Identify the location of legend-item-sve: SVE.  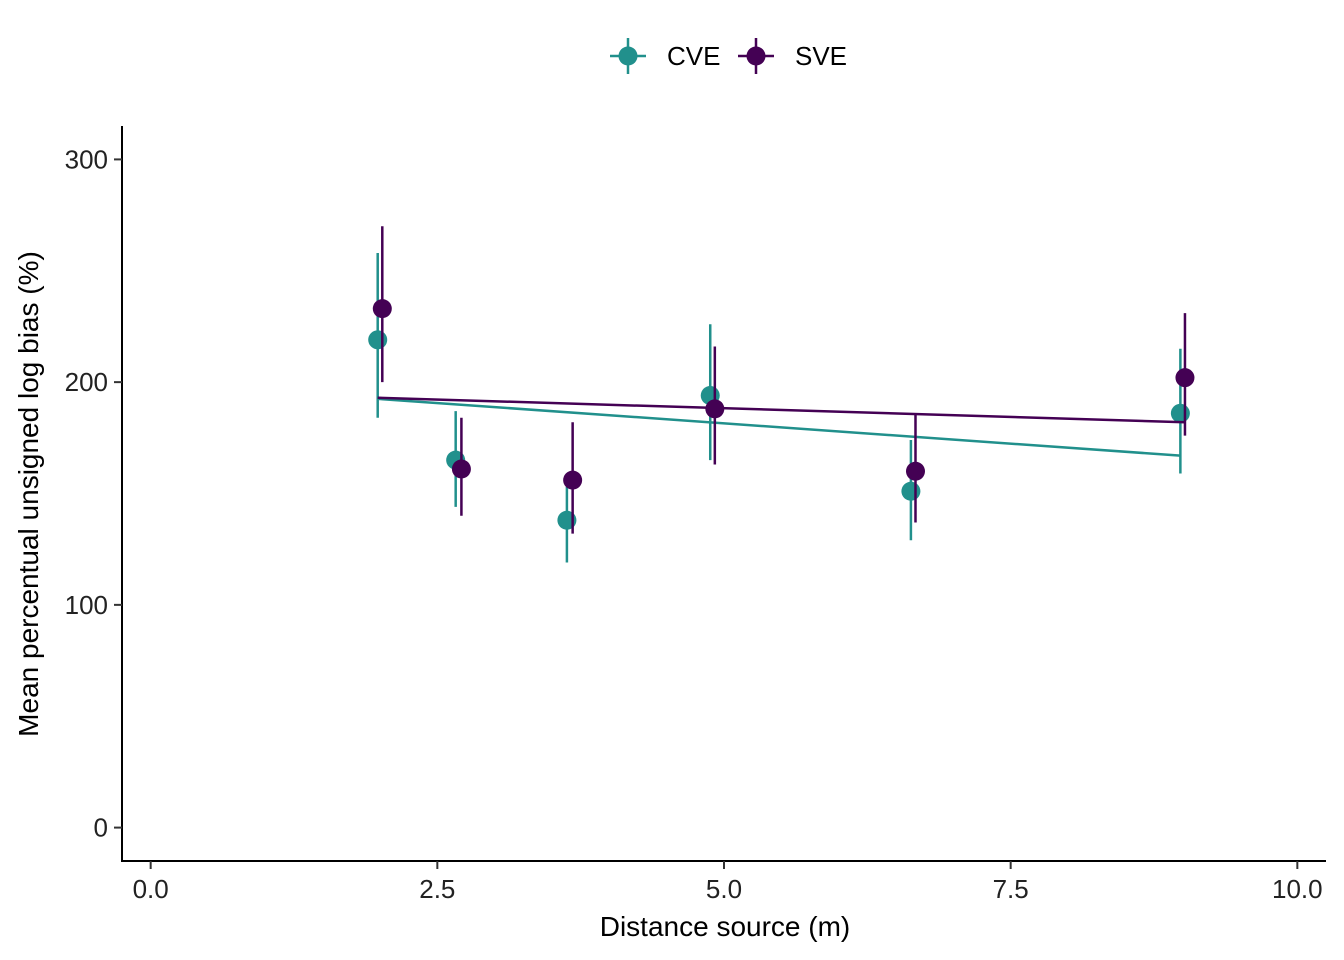
(792, 56).